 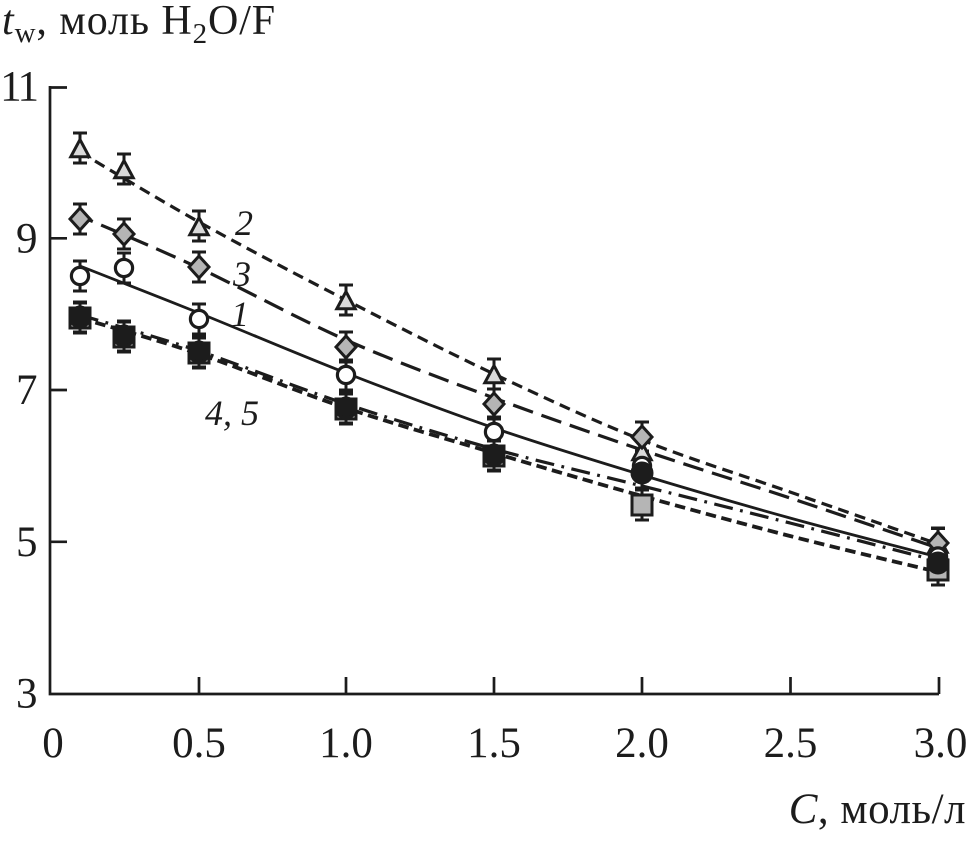 I want to click on svg-text: 2, so click(x=244, y=223).